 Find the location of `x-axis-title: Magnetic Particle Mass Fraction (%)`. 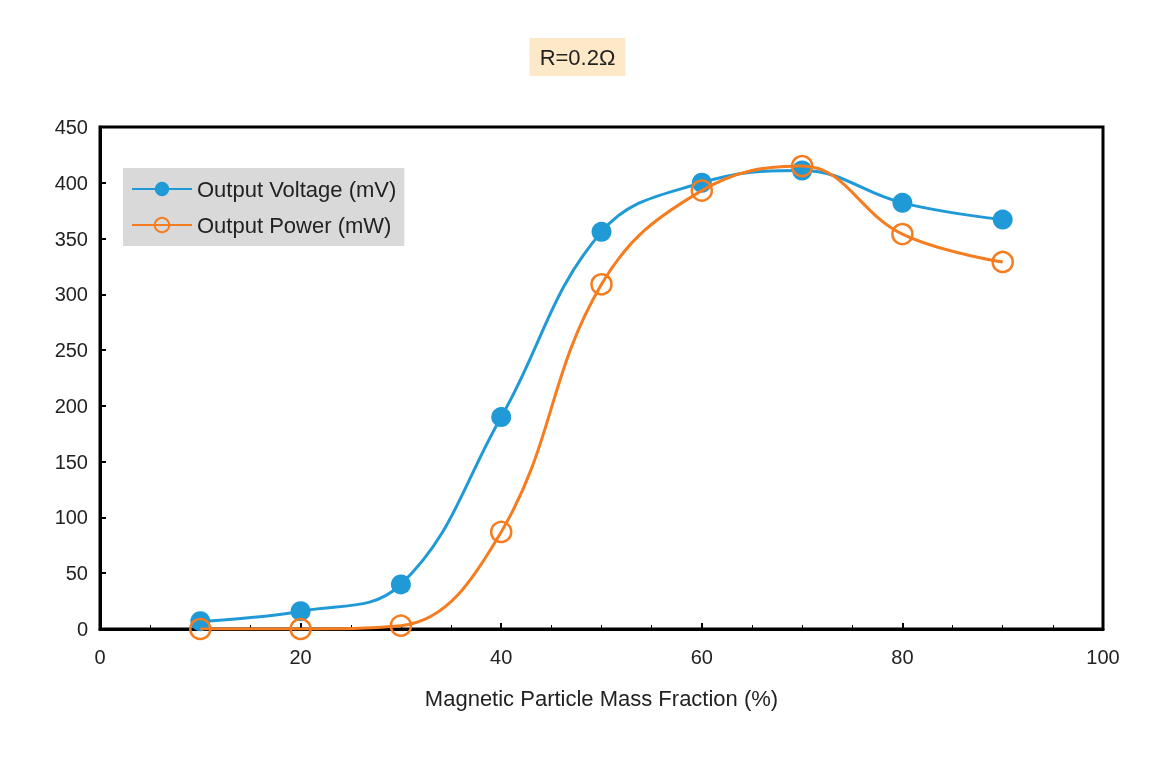

x-axis-title: Magnetic Particle Mass Fraction (%) is located at coordinates (601, 698).